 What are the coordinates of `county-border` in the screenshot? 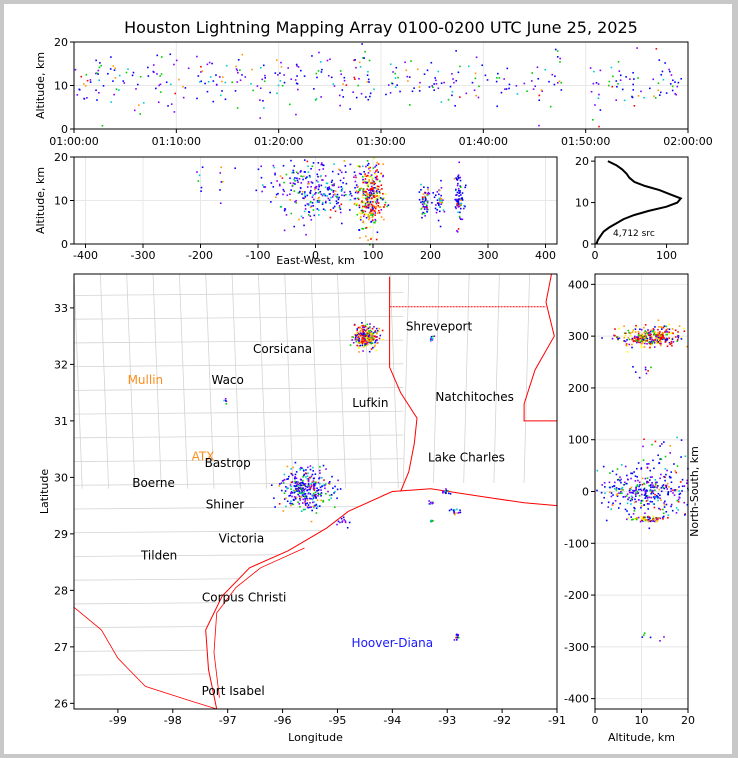 It's located at (78, 381).